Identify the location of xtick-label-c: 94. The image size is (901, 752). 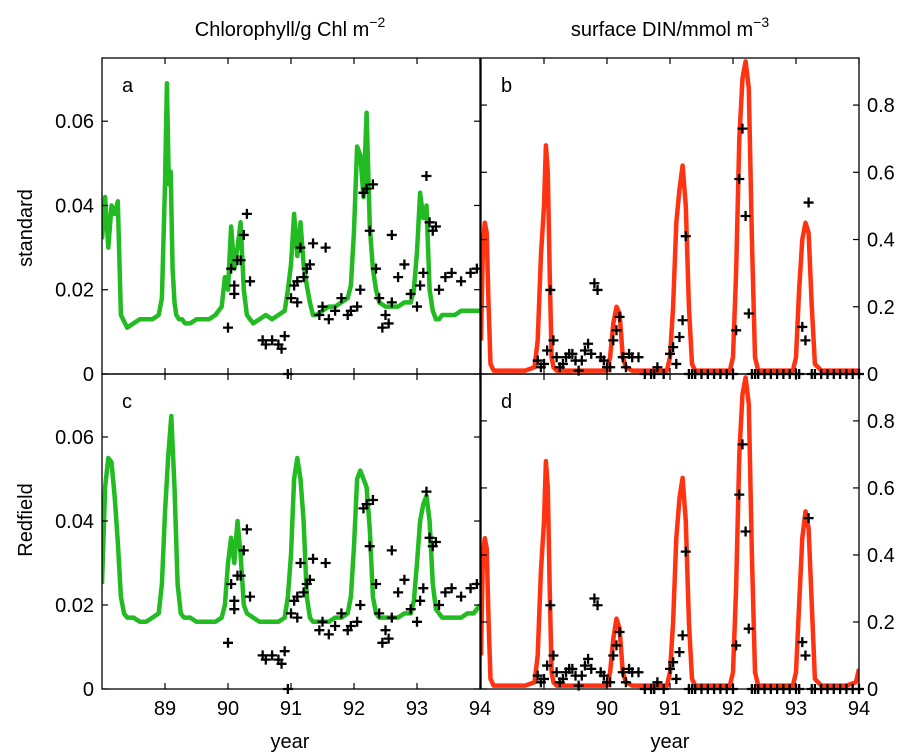
(480, 709).